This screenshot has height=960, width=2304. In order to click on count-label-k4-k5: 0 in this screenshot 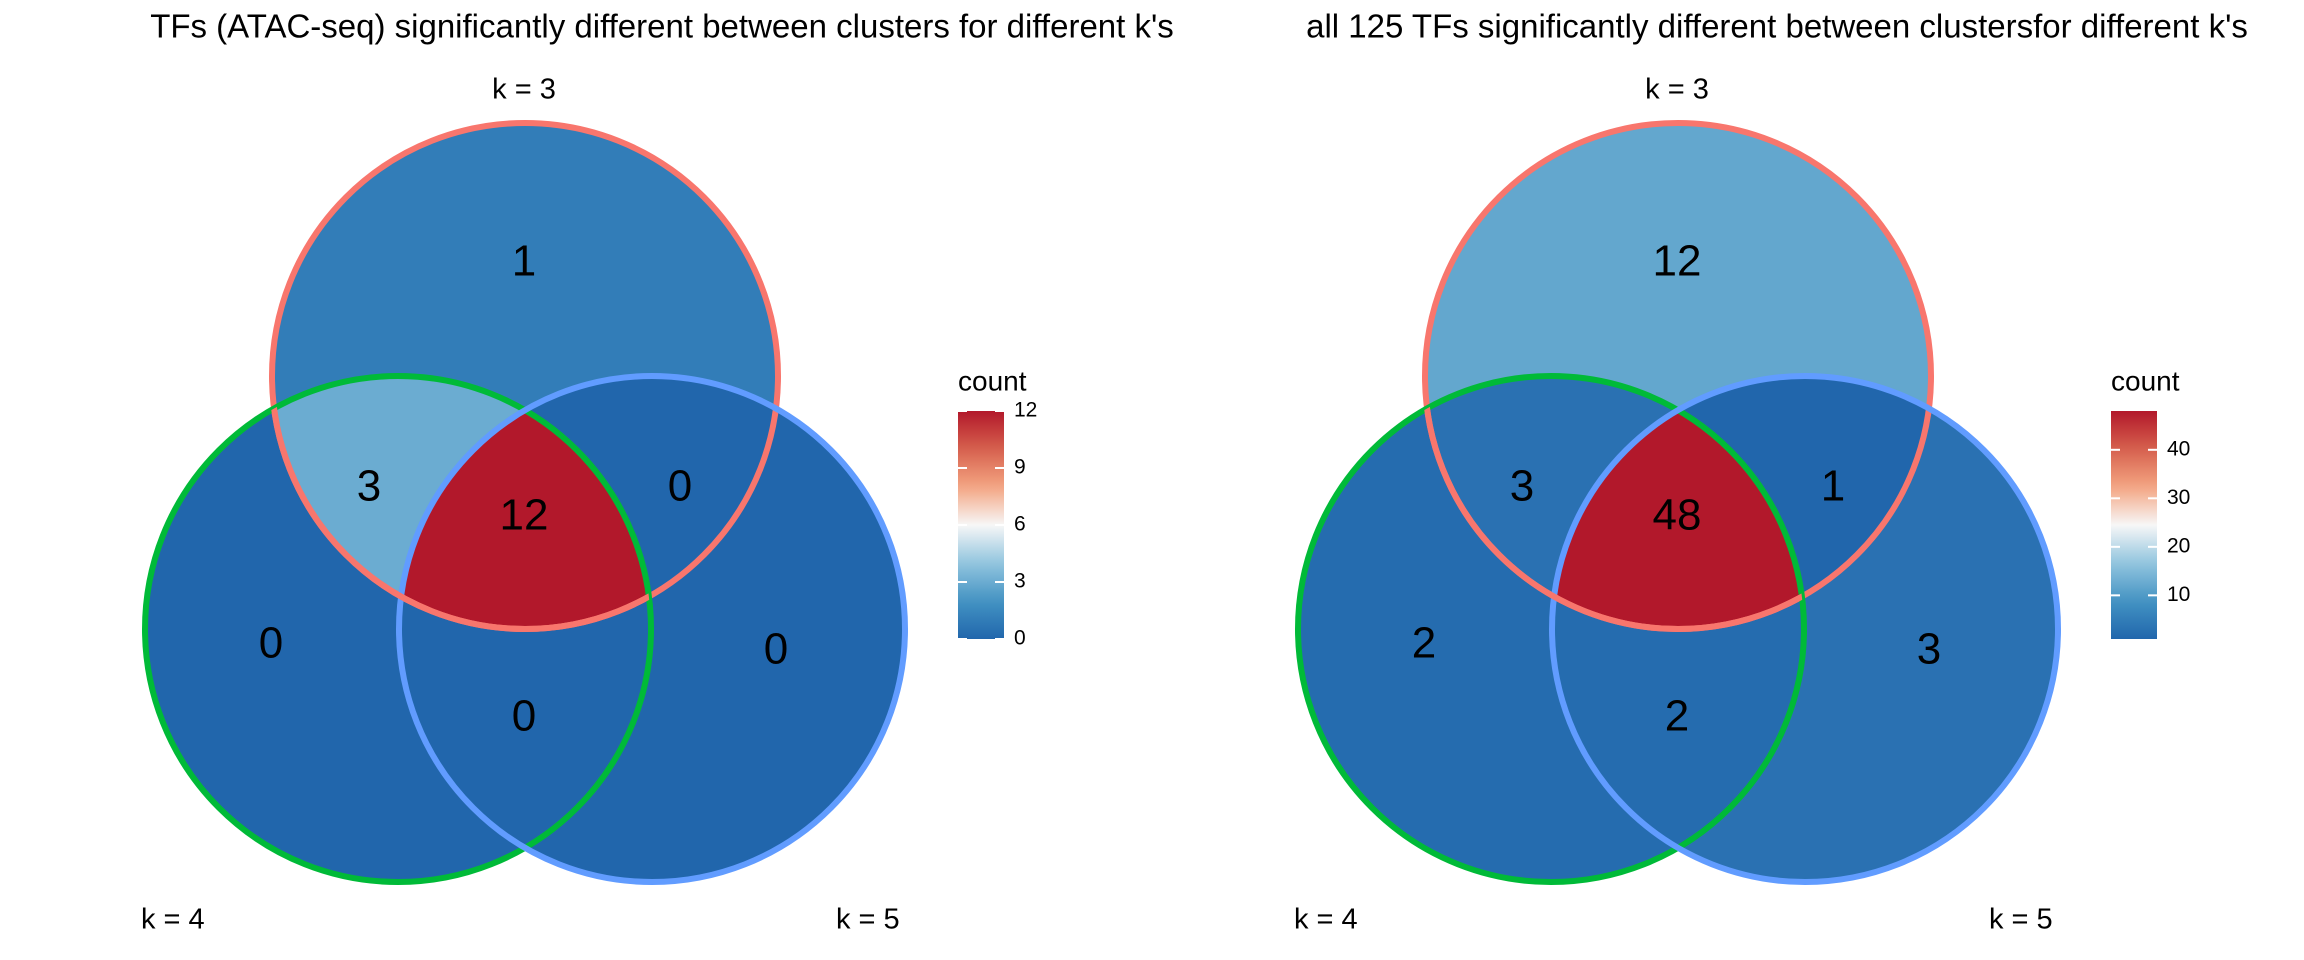, I will do `click(524, 716)`.